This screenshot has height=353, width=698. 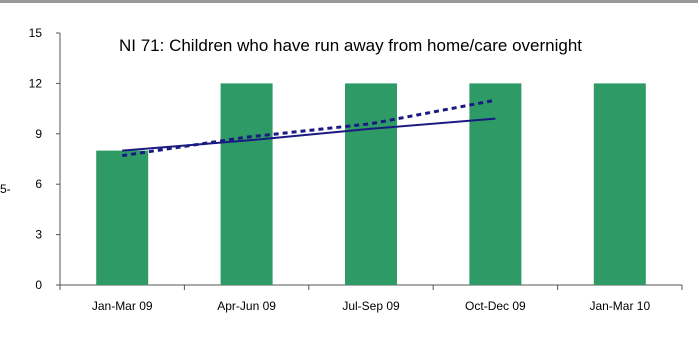 I want to click on y-tick-label: 0, so click(x=38, y=285).